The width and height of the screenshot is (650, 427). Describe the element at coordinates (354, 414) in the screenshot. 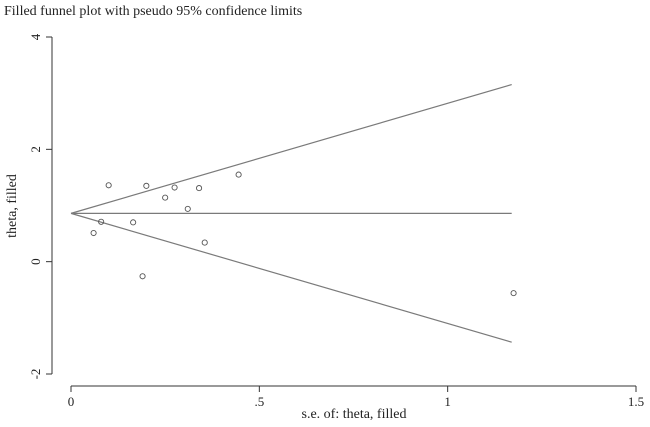

I see `x-axis-title: s.e. of: theta, filled` at that location.